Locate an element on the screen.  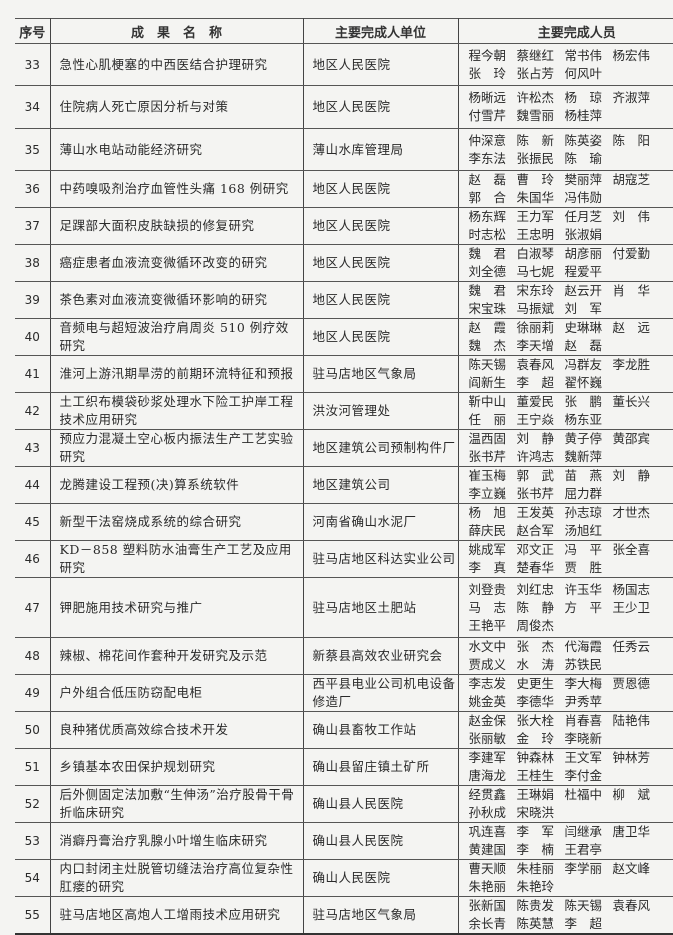
person-name: 张新国 is located at coordinates (493, 906).